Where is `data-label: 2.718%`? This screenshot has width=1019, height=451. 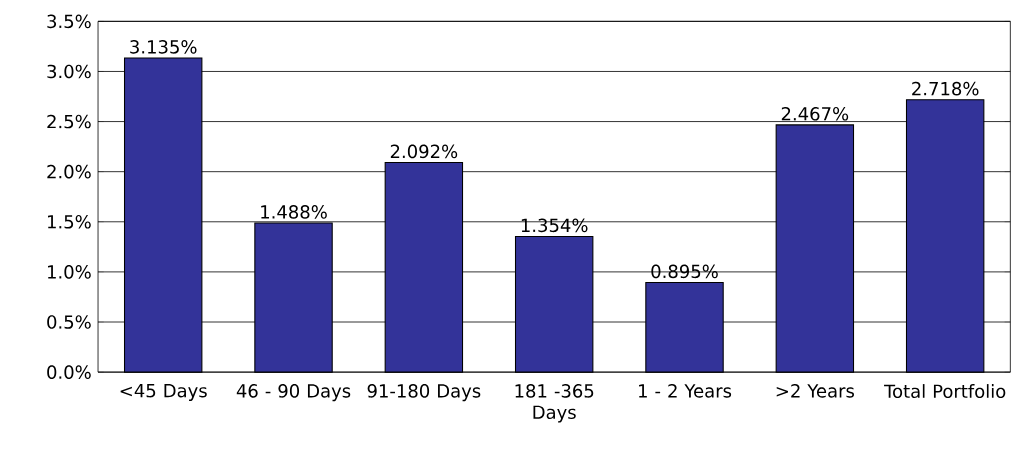
data-label: 2.718% is located at coordinates (945, 88).